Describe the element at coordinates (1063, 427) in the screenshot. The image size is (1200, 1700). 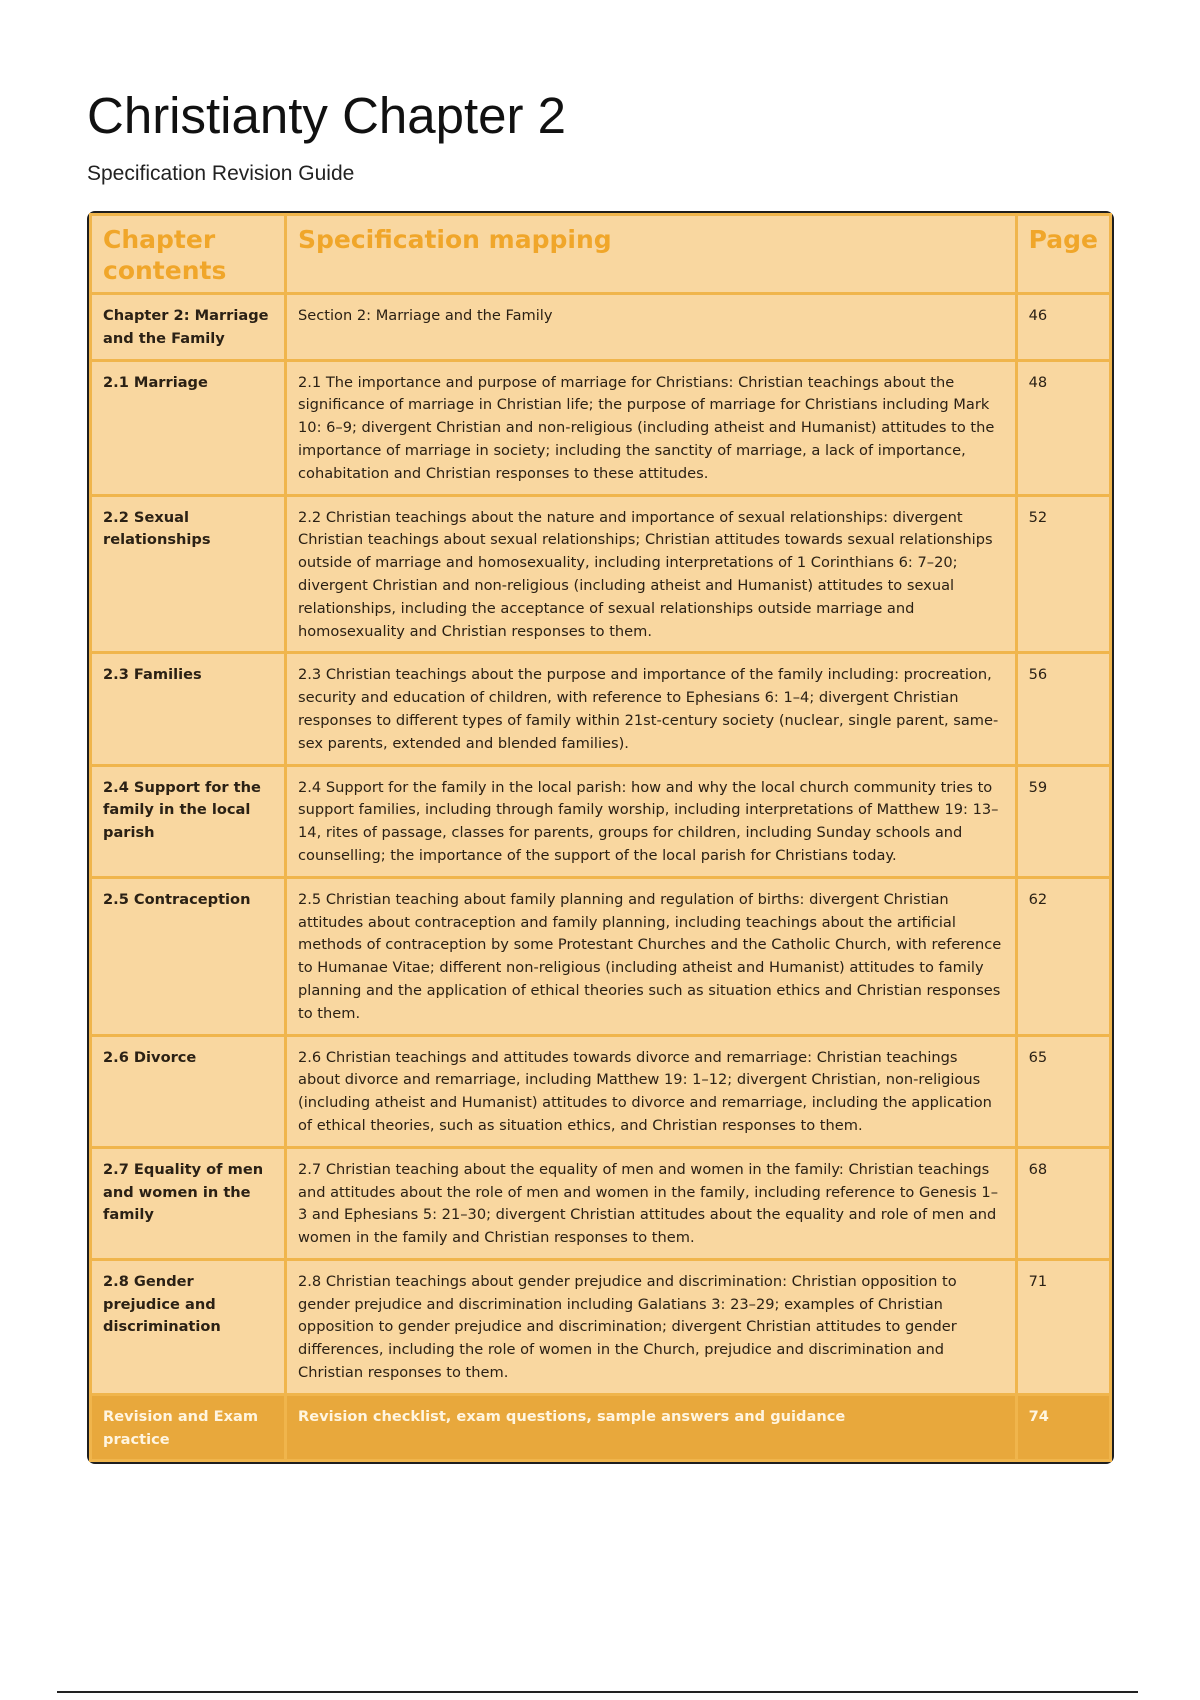
I see `cell: 48` at that location.